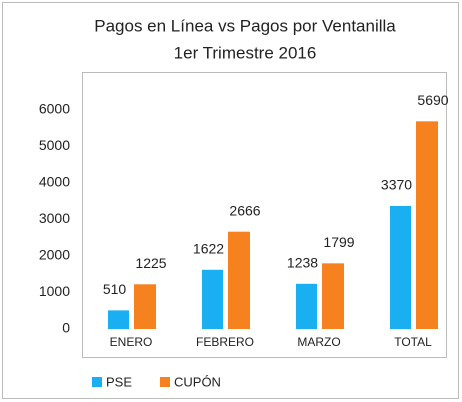  Describe the element at coordinates (54, 182) in the screenshot. I see `y-tick-label: 4000` at that location.